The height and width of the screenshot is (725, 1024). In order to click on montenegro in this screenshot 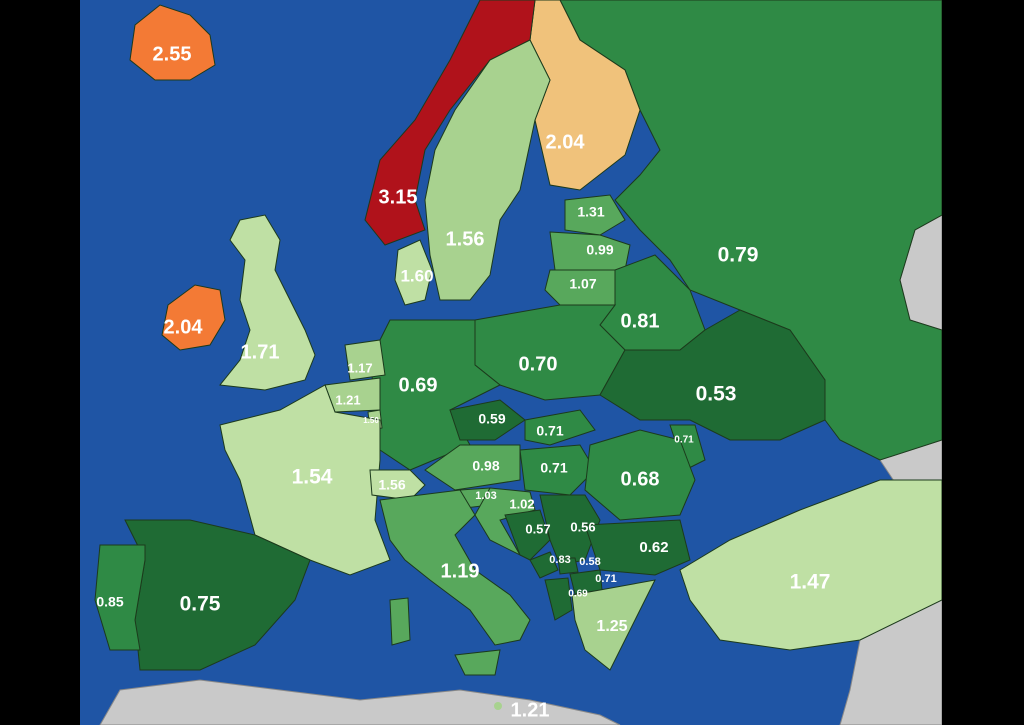, I will do `click(544, 565)`.